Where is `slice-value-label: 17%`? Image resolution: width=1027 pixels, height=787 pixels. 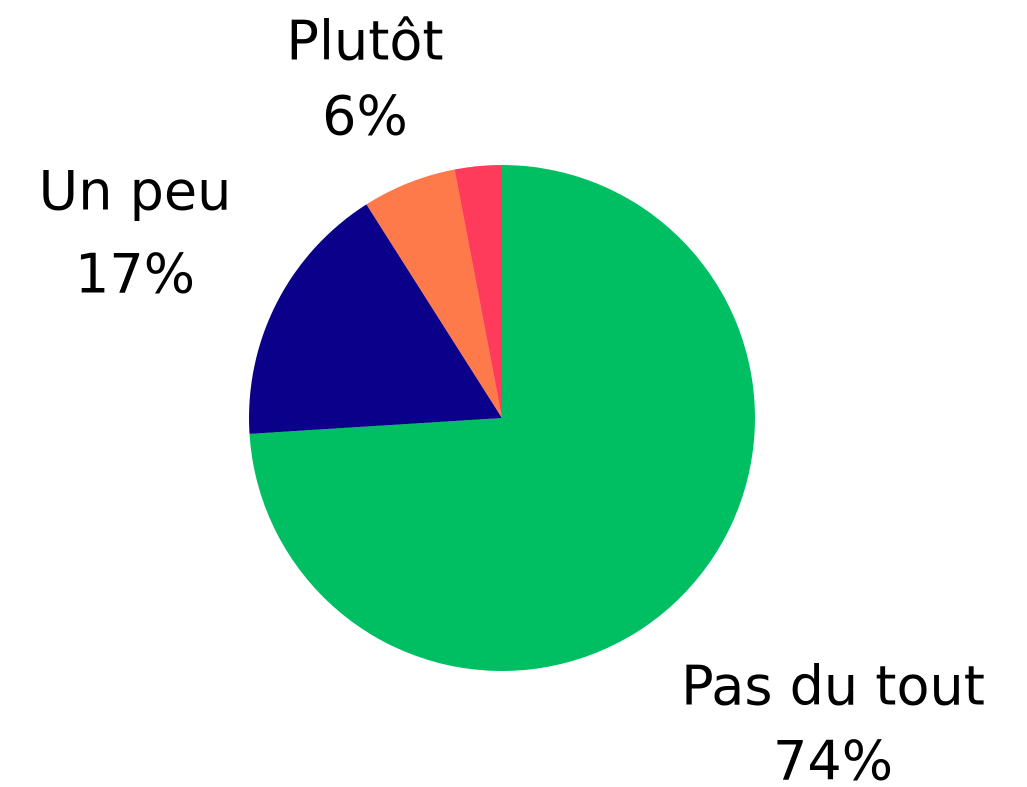
slice-value-label: 17% is located at coordinates (135, 274).